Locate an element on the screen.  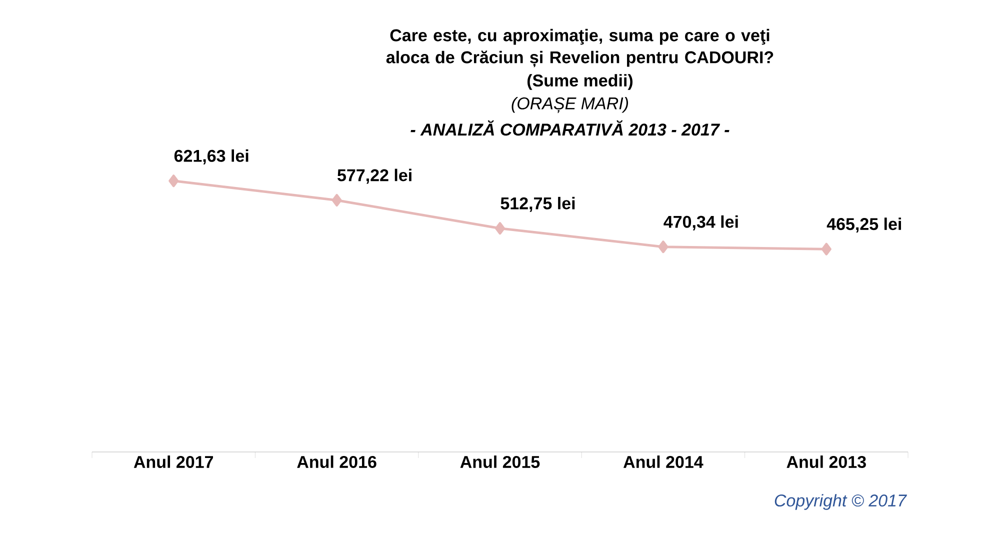
text: Copyright © 2017 is located at coordinates (840, 502).